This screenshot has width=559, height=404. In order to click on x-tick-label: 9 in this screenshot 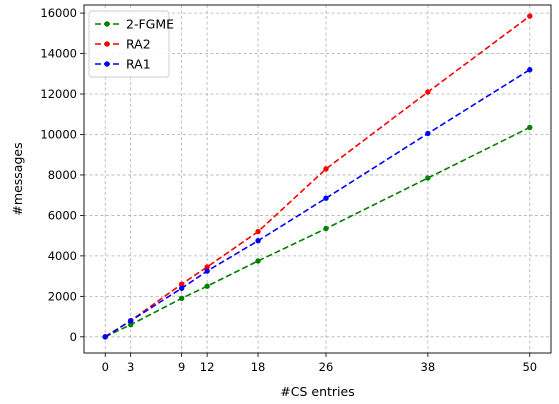, I will do `click(181, 367)`.